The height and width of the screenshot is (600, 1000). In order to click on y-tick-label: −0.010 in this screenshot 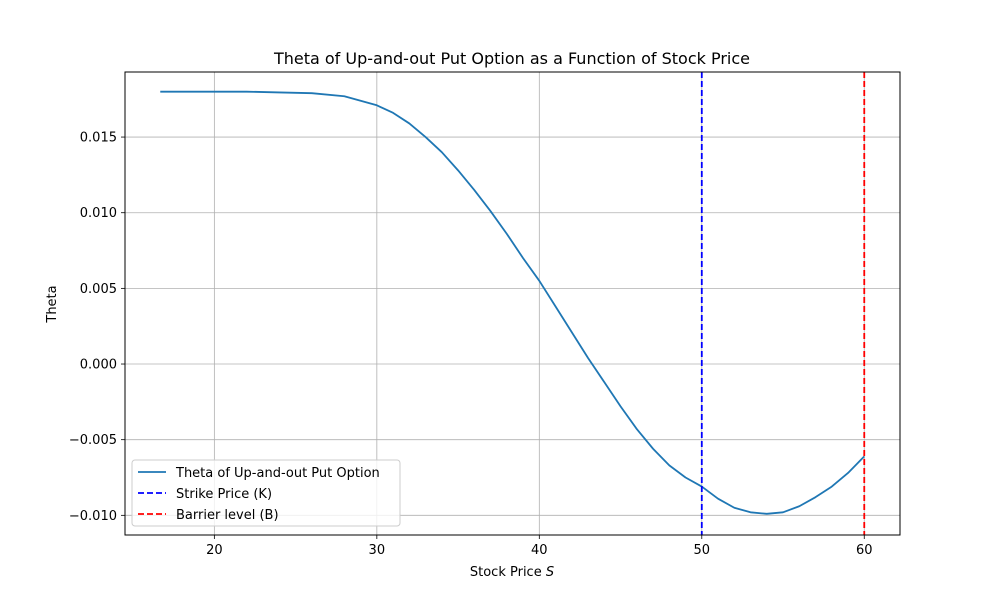, I will do `click(93, 516)`.